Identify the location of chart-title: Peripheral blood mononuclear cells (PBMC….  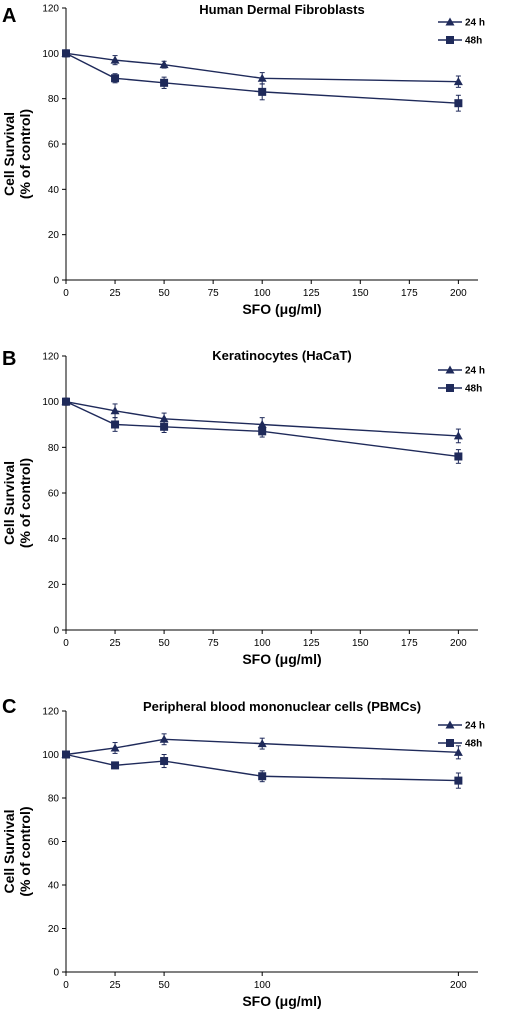
(282, 706).